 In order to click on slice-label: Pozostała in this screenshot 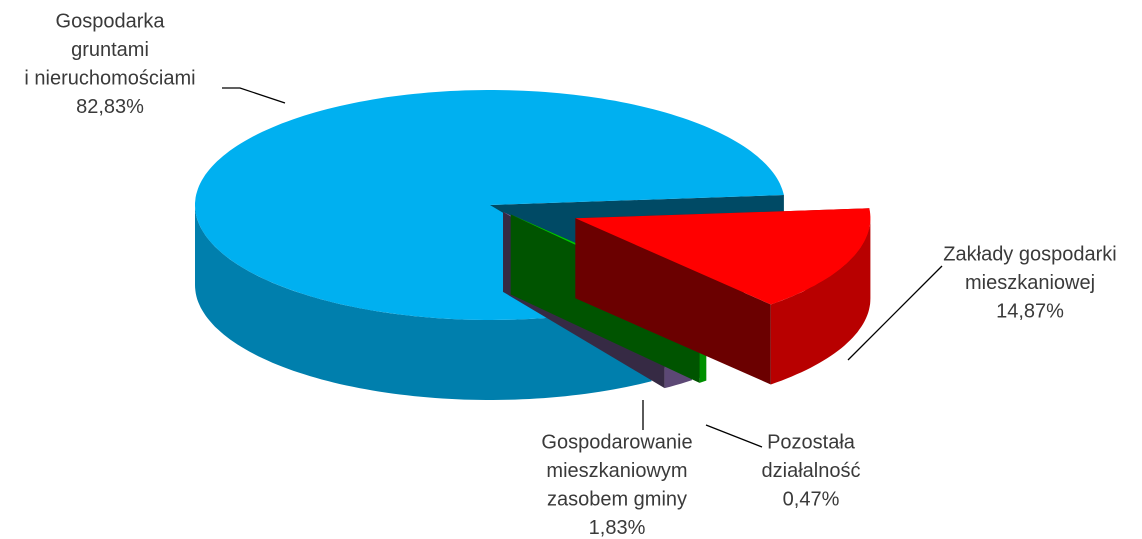, I will do `click(811, 442)`.